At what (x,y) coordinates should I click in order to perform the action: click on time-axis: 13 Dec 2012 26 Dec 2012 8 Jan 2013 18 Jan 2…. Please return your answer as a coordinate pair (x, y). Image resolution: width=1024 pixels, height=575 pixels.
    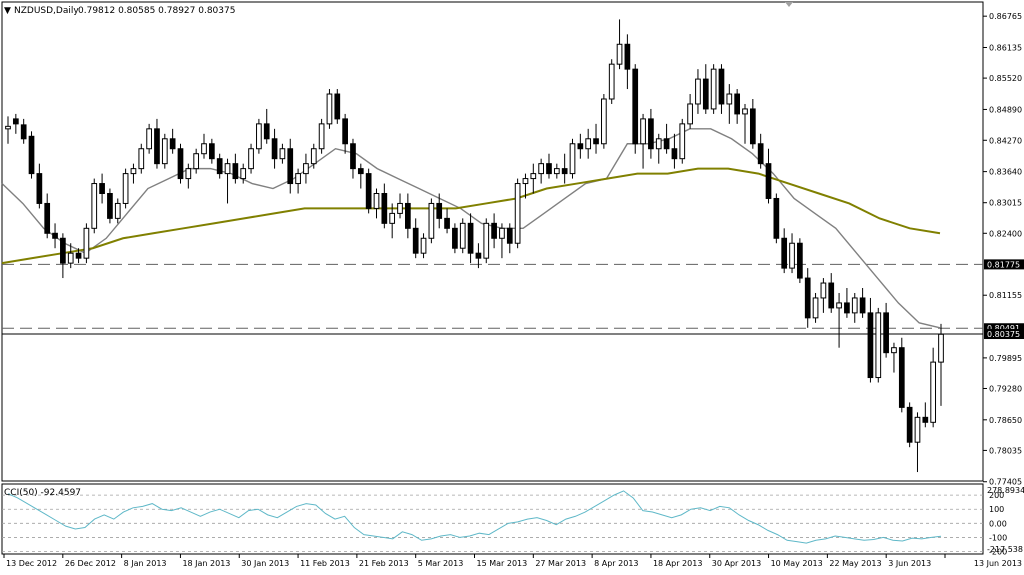
    Looking at the image, I should click on (512, 561).